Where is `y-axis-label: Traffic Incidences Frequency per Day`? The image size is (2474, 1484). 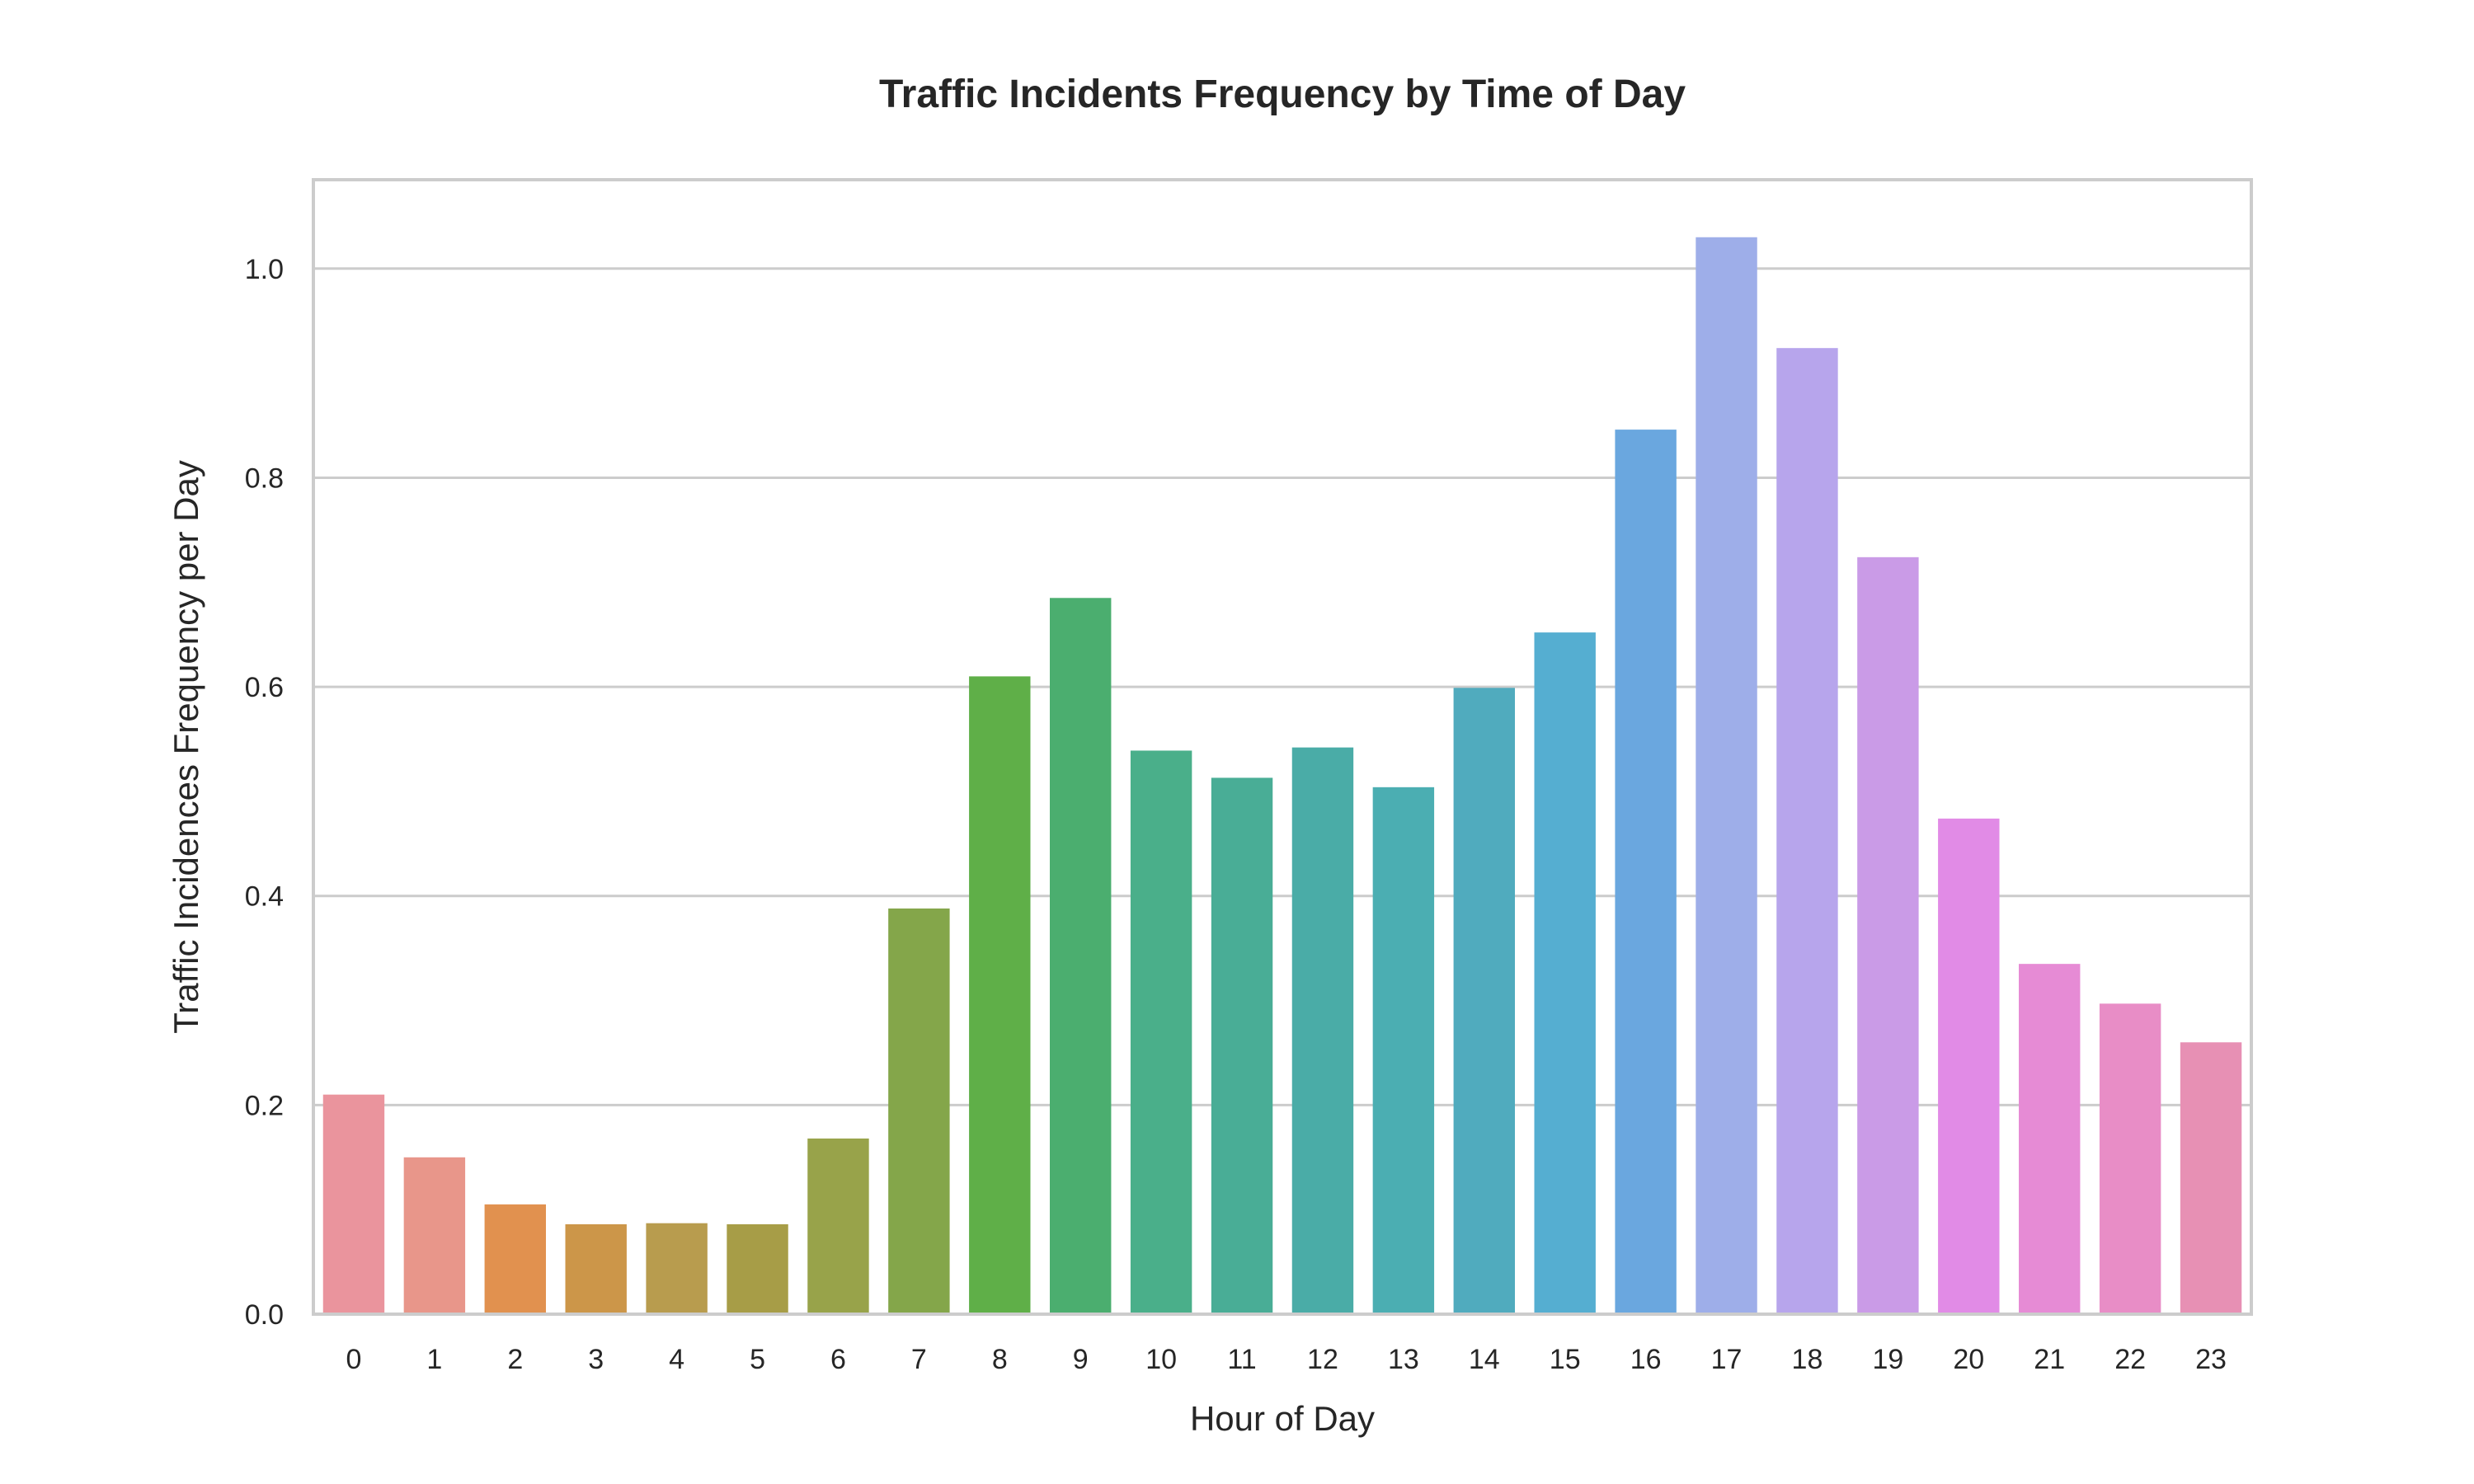 y-axis-label: Traffic Incidences Frequency per Day is located at coordinates (186, 747).